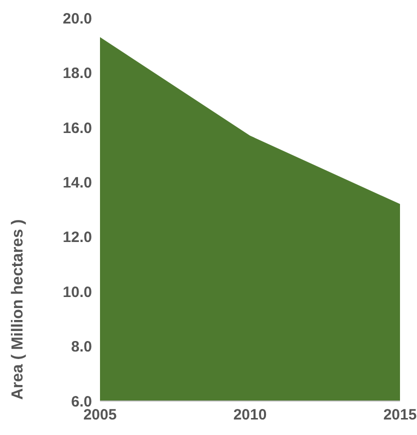 The height and width of the screenshot is (435, 417). Describe the element at coordinates (77, 292) in the screenshot. I see `y-tick-label: 10.0` at that location.